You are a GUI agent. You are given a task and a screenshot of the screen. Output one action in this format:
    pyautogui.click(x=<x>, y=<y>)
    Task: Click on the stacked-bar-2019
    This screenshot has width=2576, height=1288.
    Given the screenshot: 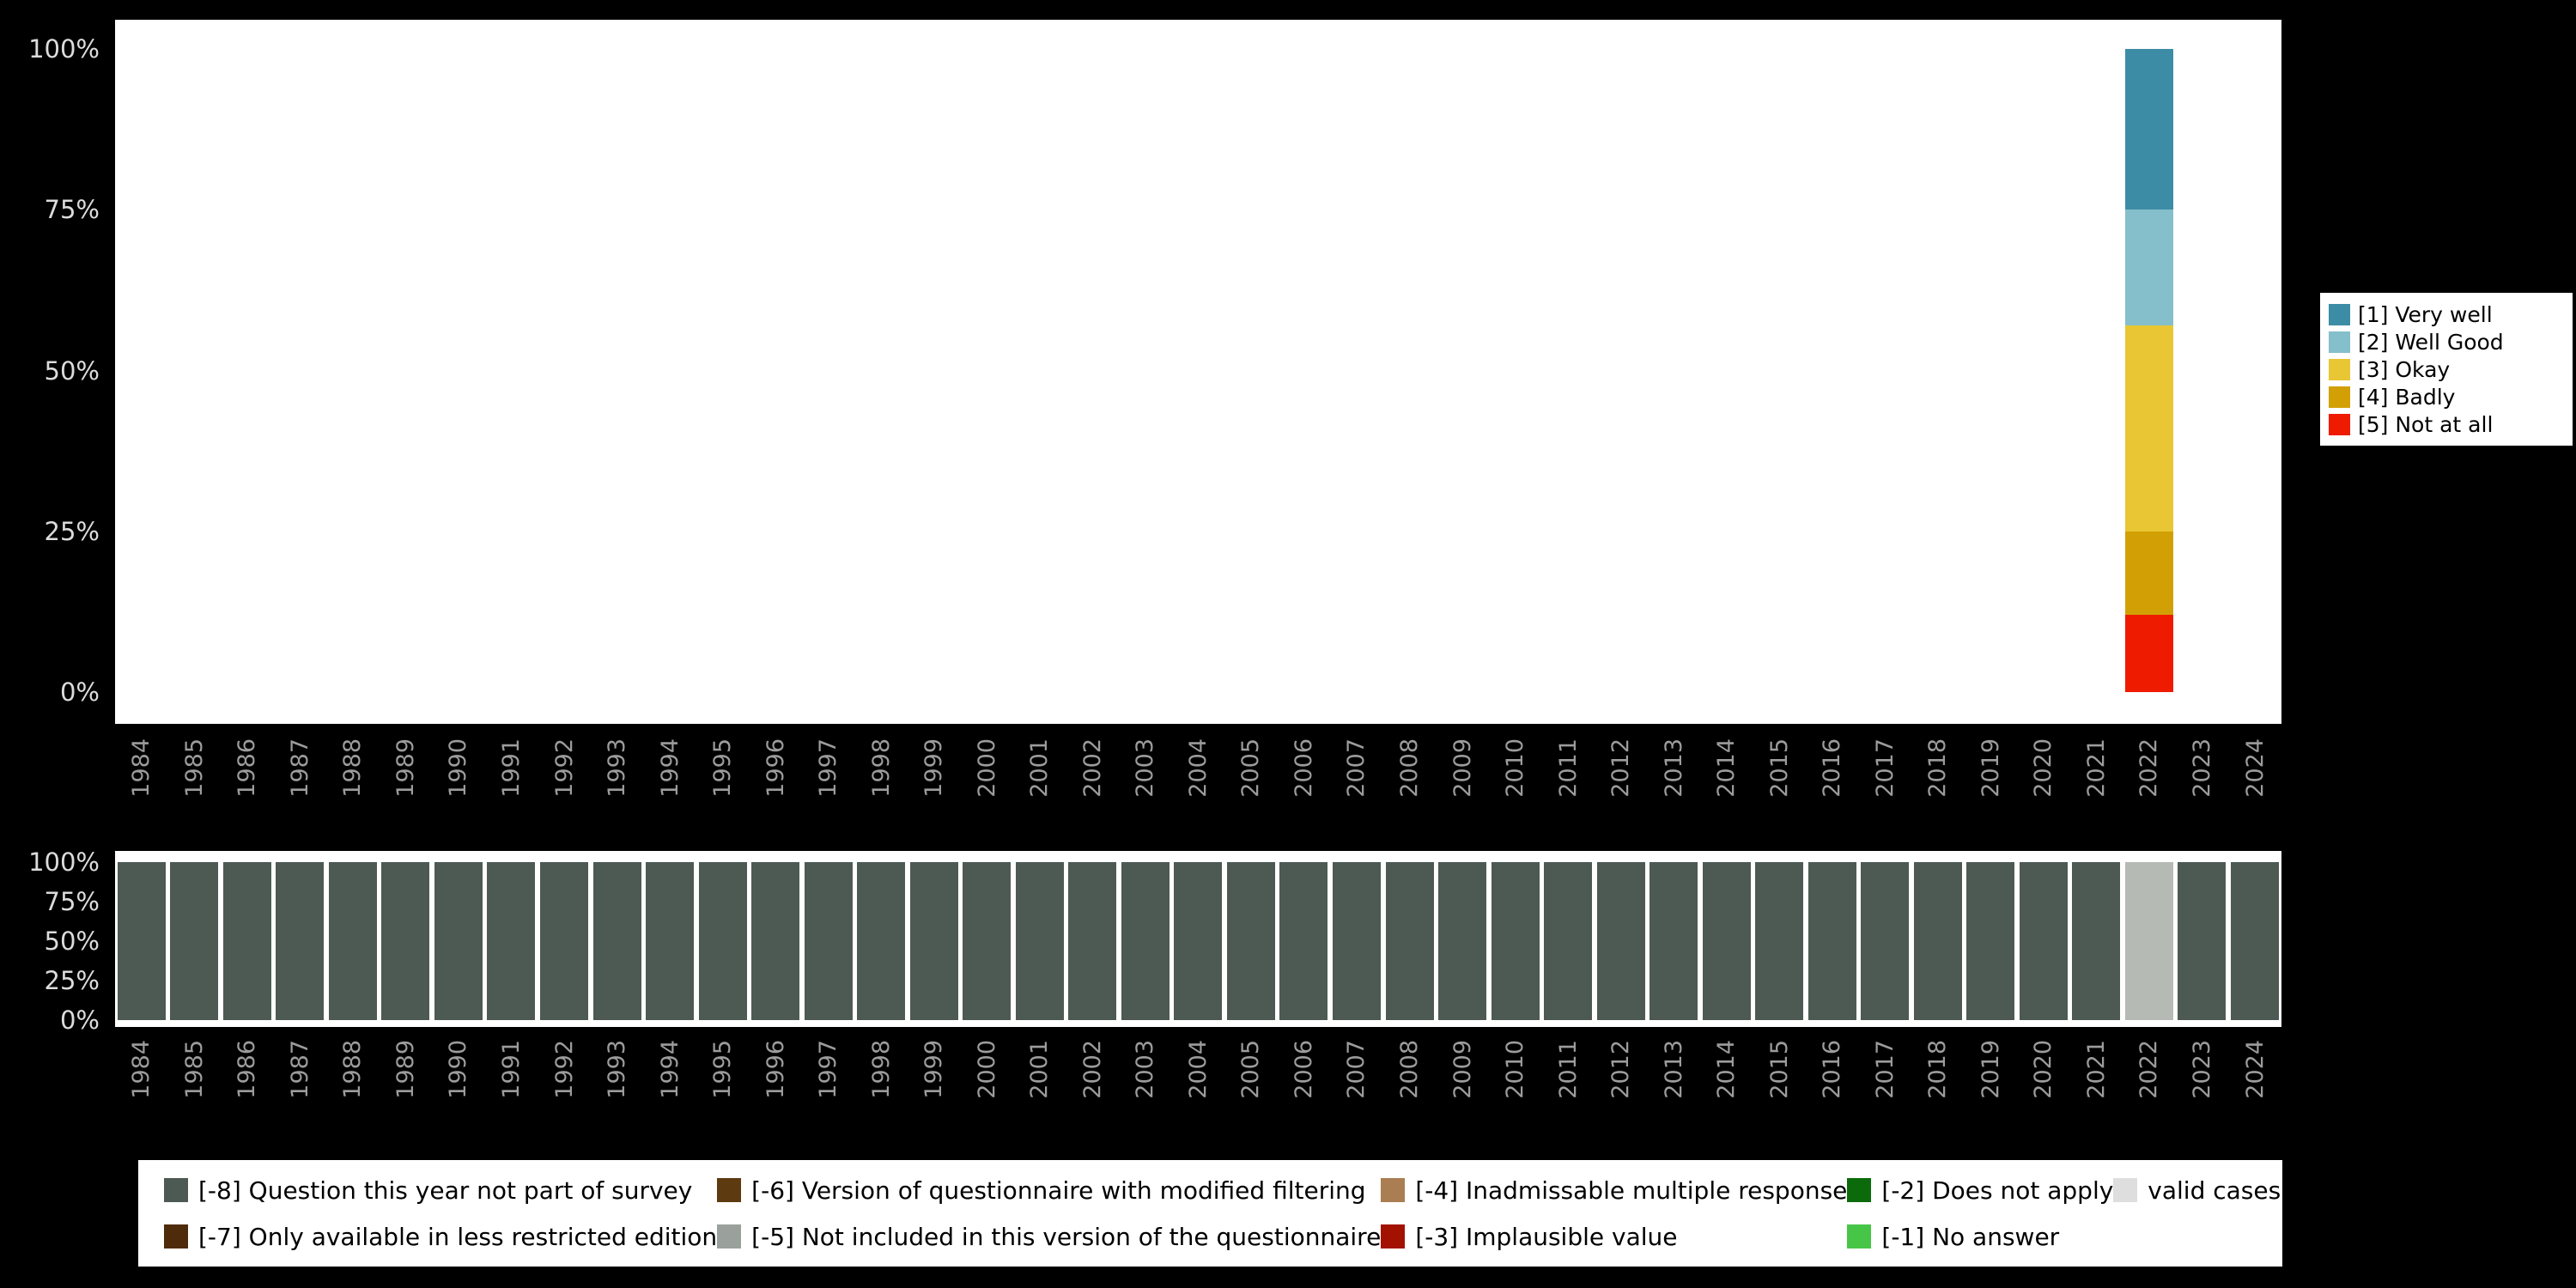 What is the action you would take?
    pyautogui.click(x=1990, y=370)
    